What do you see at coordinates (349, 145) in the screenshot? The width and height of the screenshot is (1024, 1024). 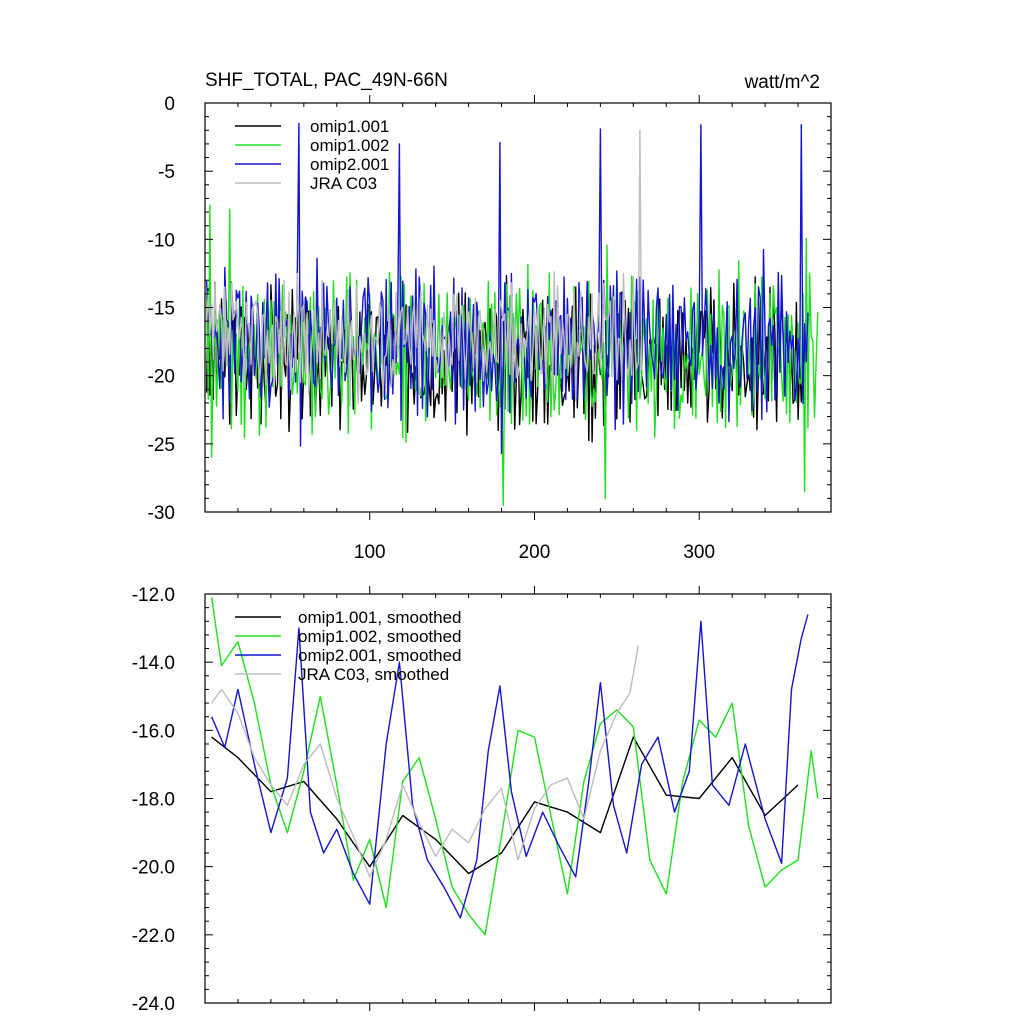 I see `legend-label-2: omip1.002` at bounding box center [349, 145].